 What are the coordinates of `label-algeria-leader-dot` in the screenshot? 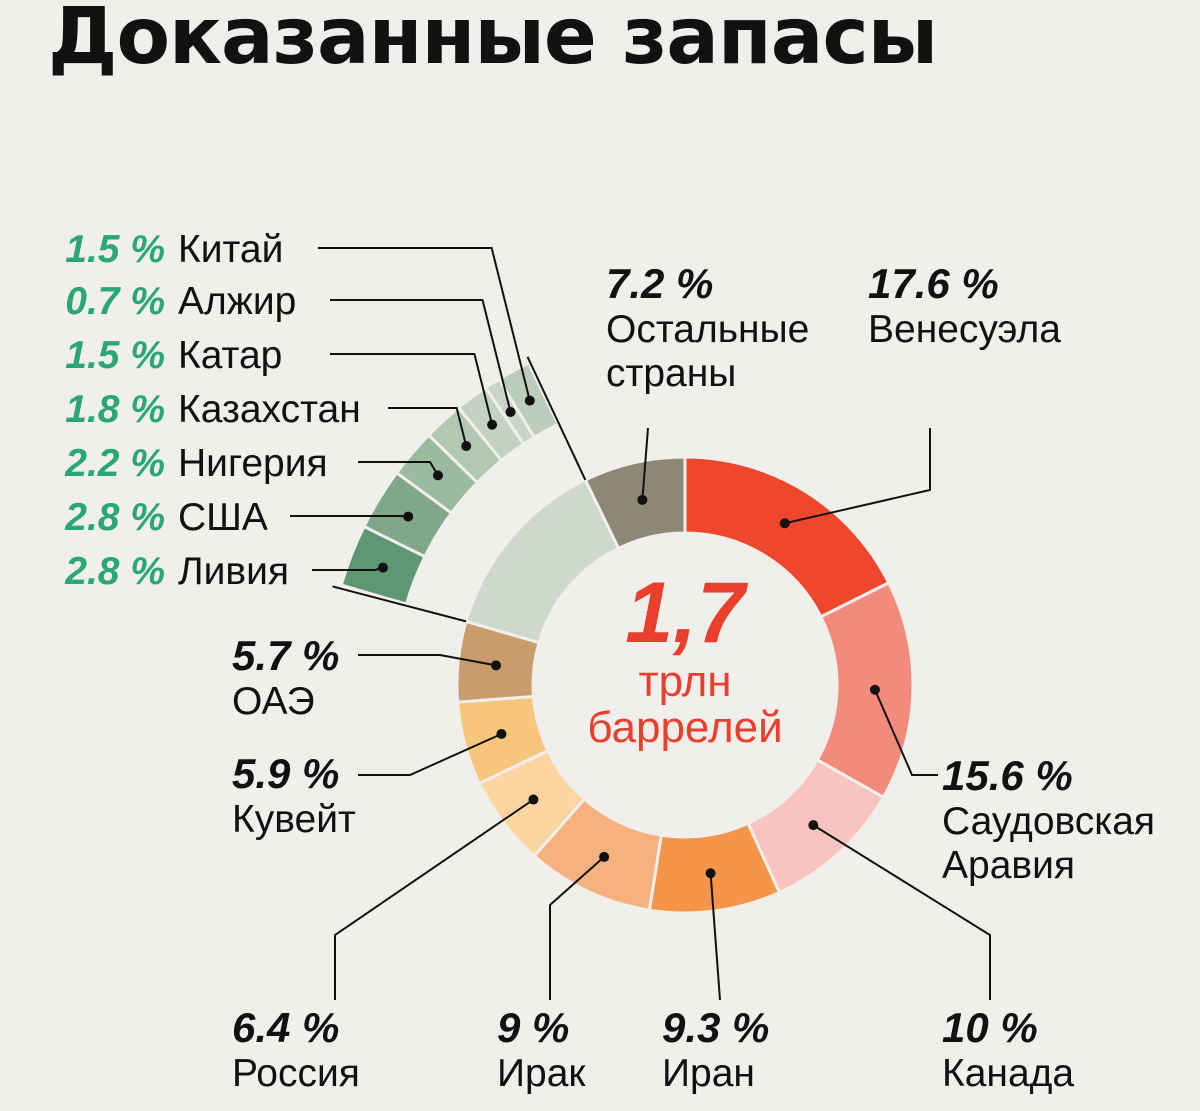 It's located at (510, 411).